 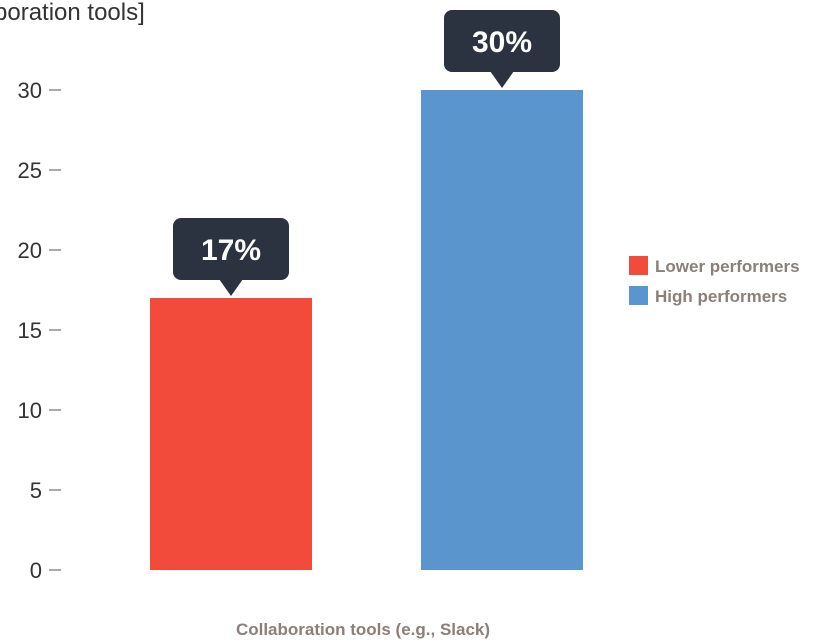 What do you see at coordinates (72, 13) in the screenshot?
I see `chart-title: boration tools]` at bounding box center [72, 13].